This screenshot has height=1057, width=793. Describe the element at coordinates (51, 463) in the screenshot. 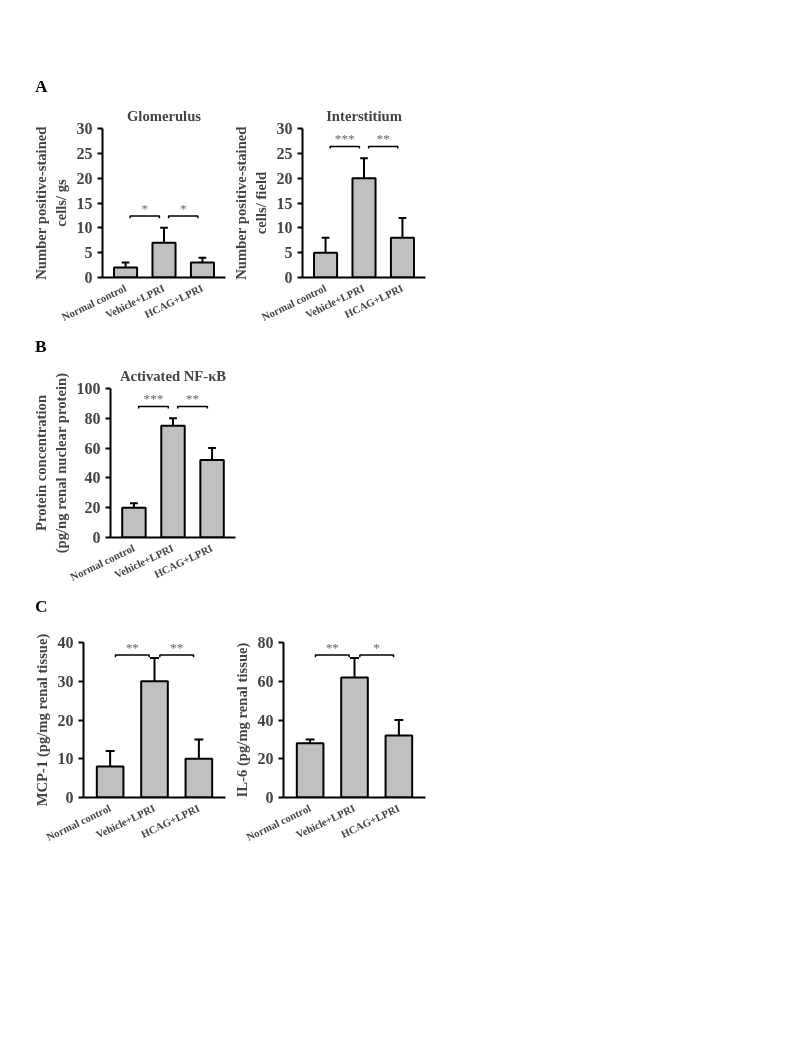

I see `y-axis-title: Protein concentration (pg/ng renal nuclear protein)` at that location.